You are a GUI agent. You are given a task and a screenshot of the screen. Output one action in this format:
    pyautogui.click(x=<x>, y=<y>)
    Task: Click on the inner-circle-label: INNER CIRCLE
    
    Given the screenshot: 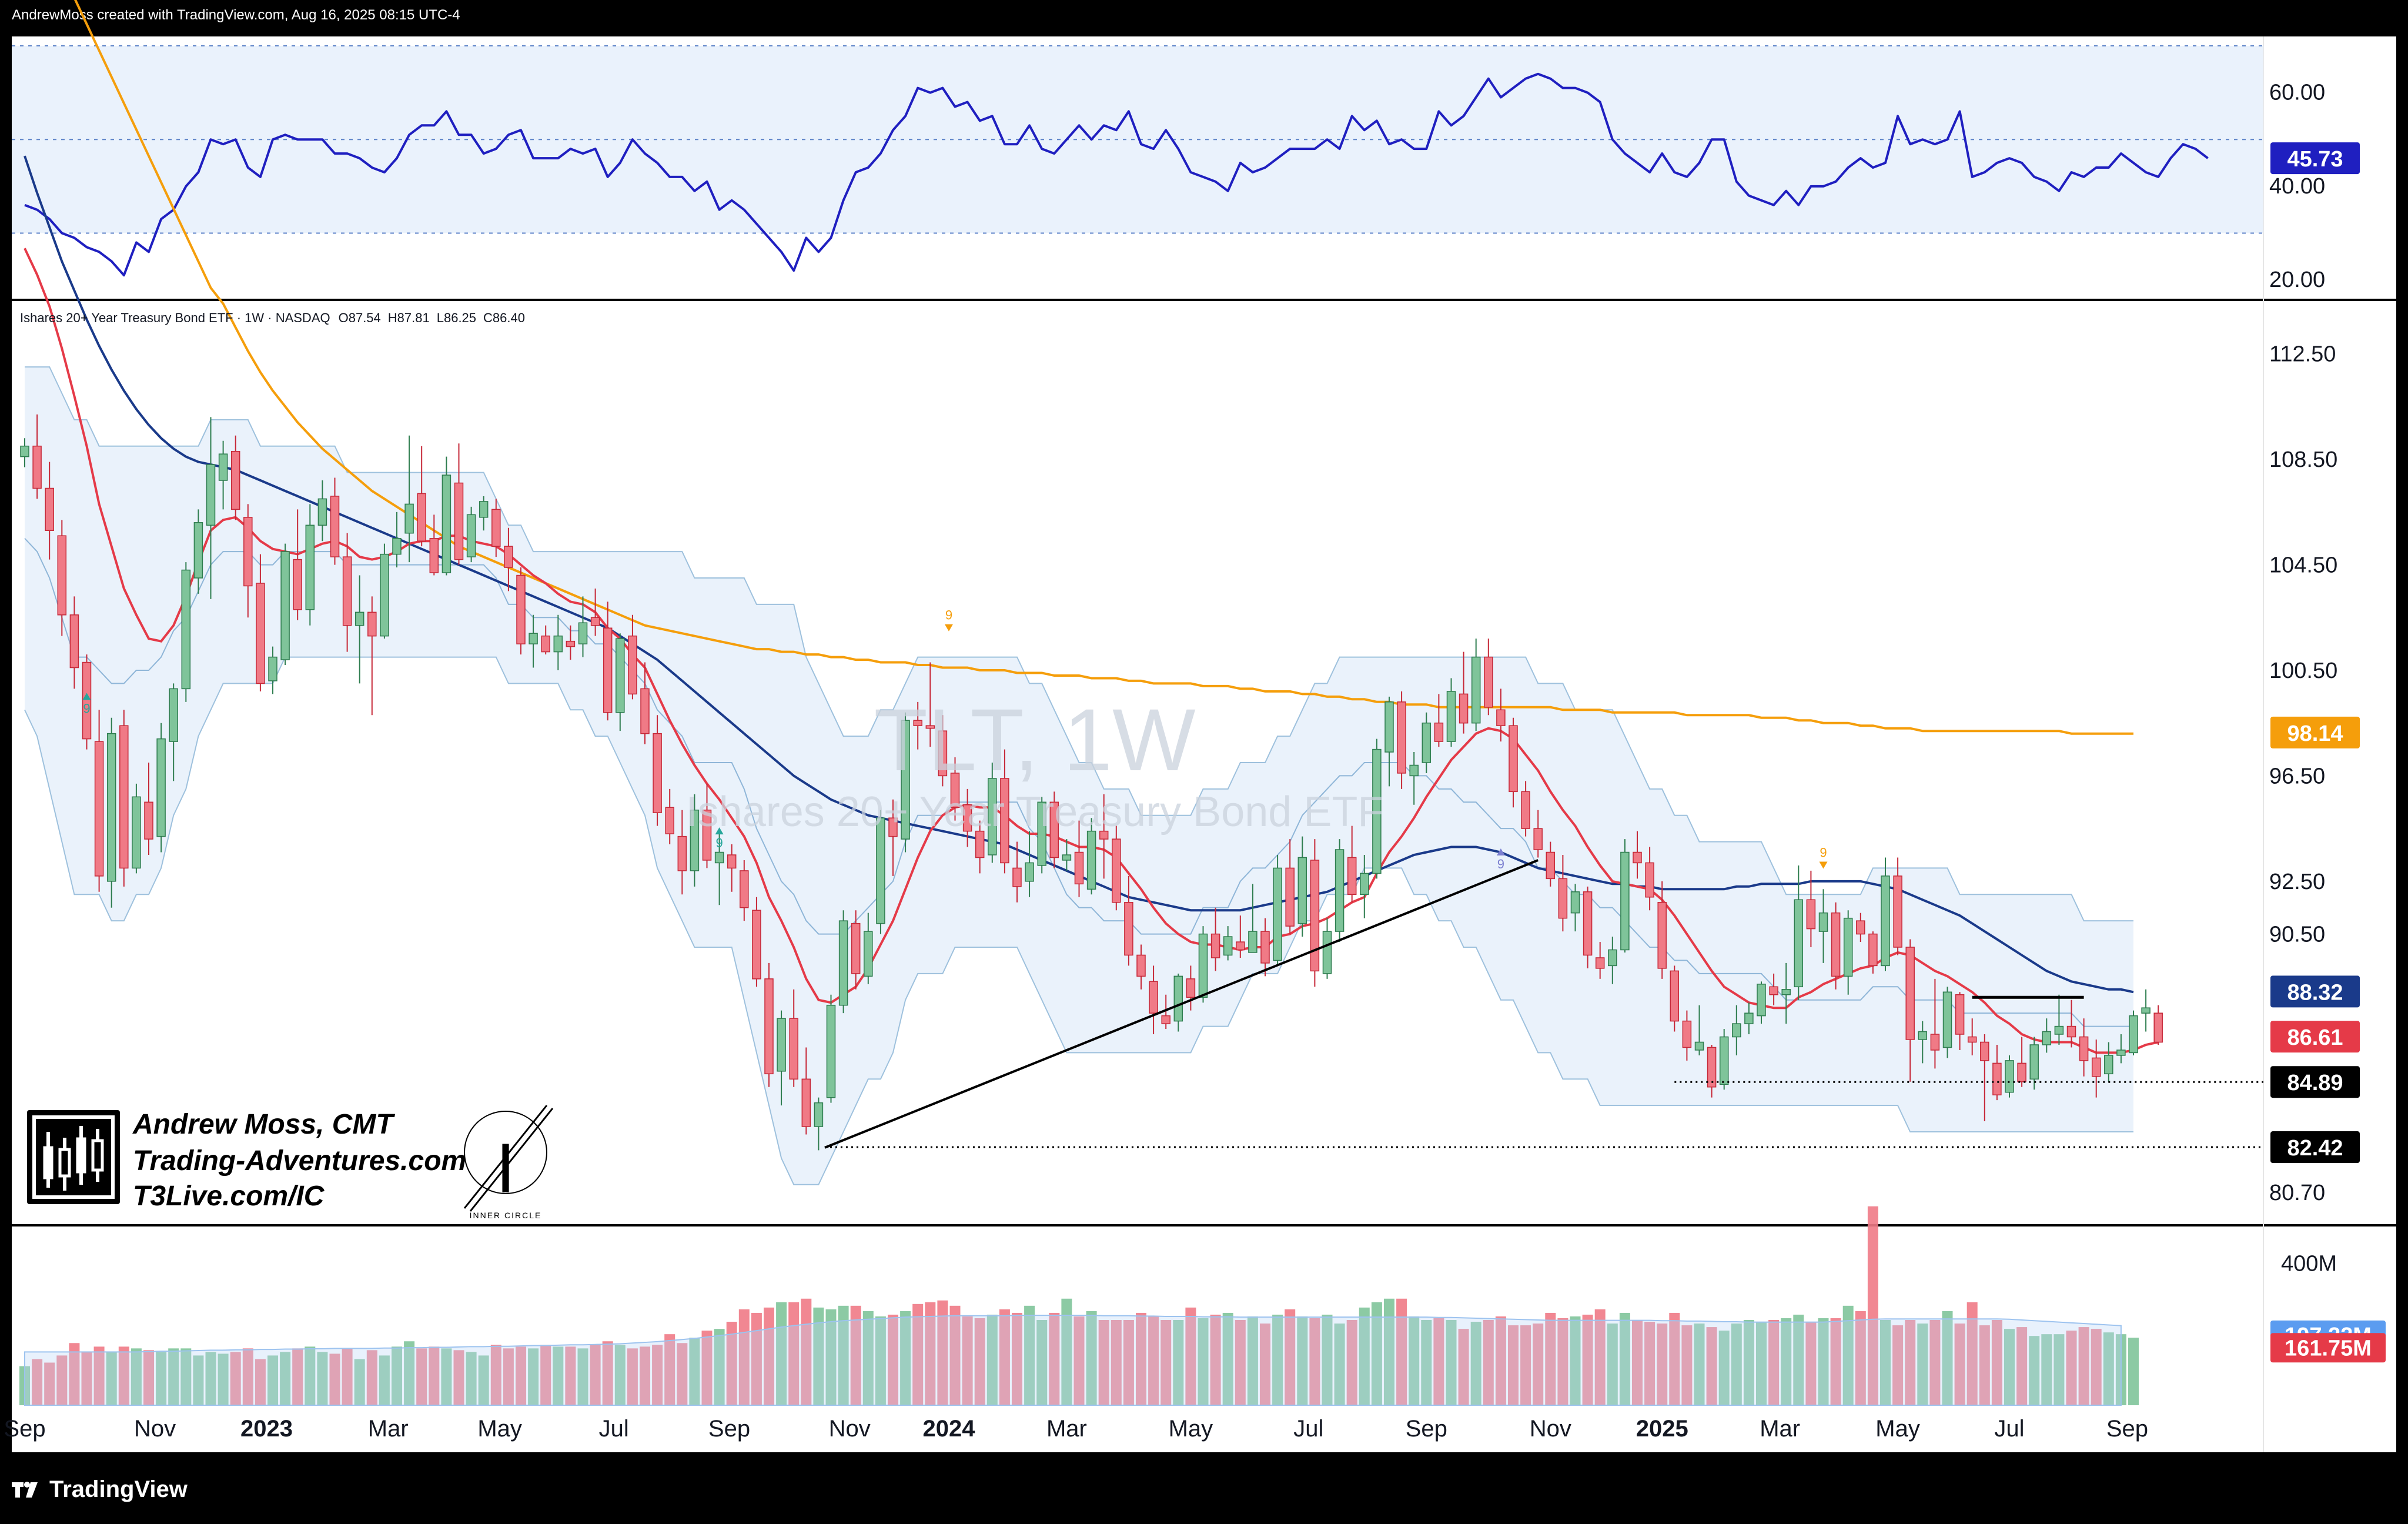 What is the action you would take?
    pyautogui.click(x=506, y=1215)
    